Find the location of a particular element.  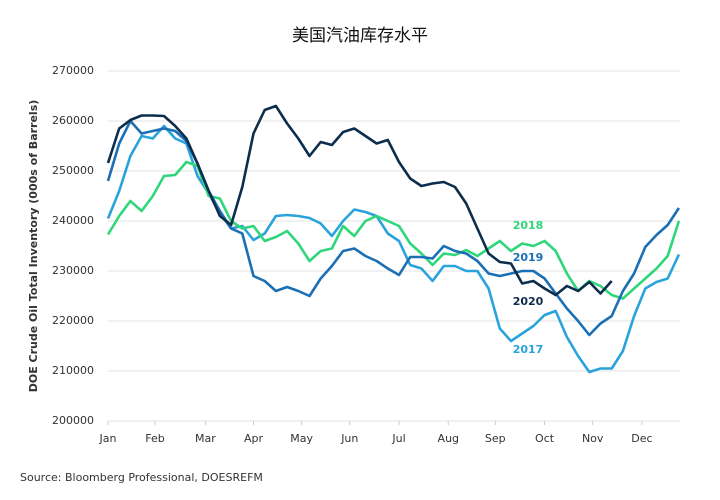

y-tick-label: 240000 is located at coordinates (73, 220).